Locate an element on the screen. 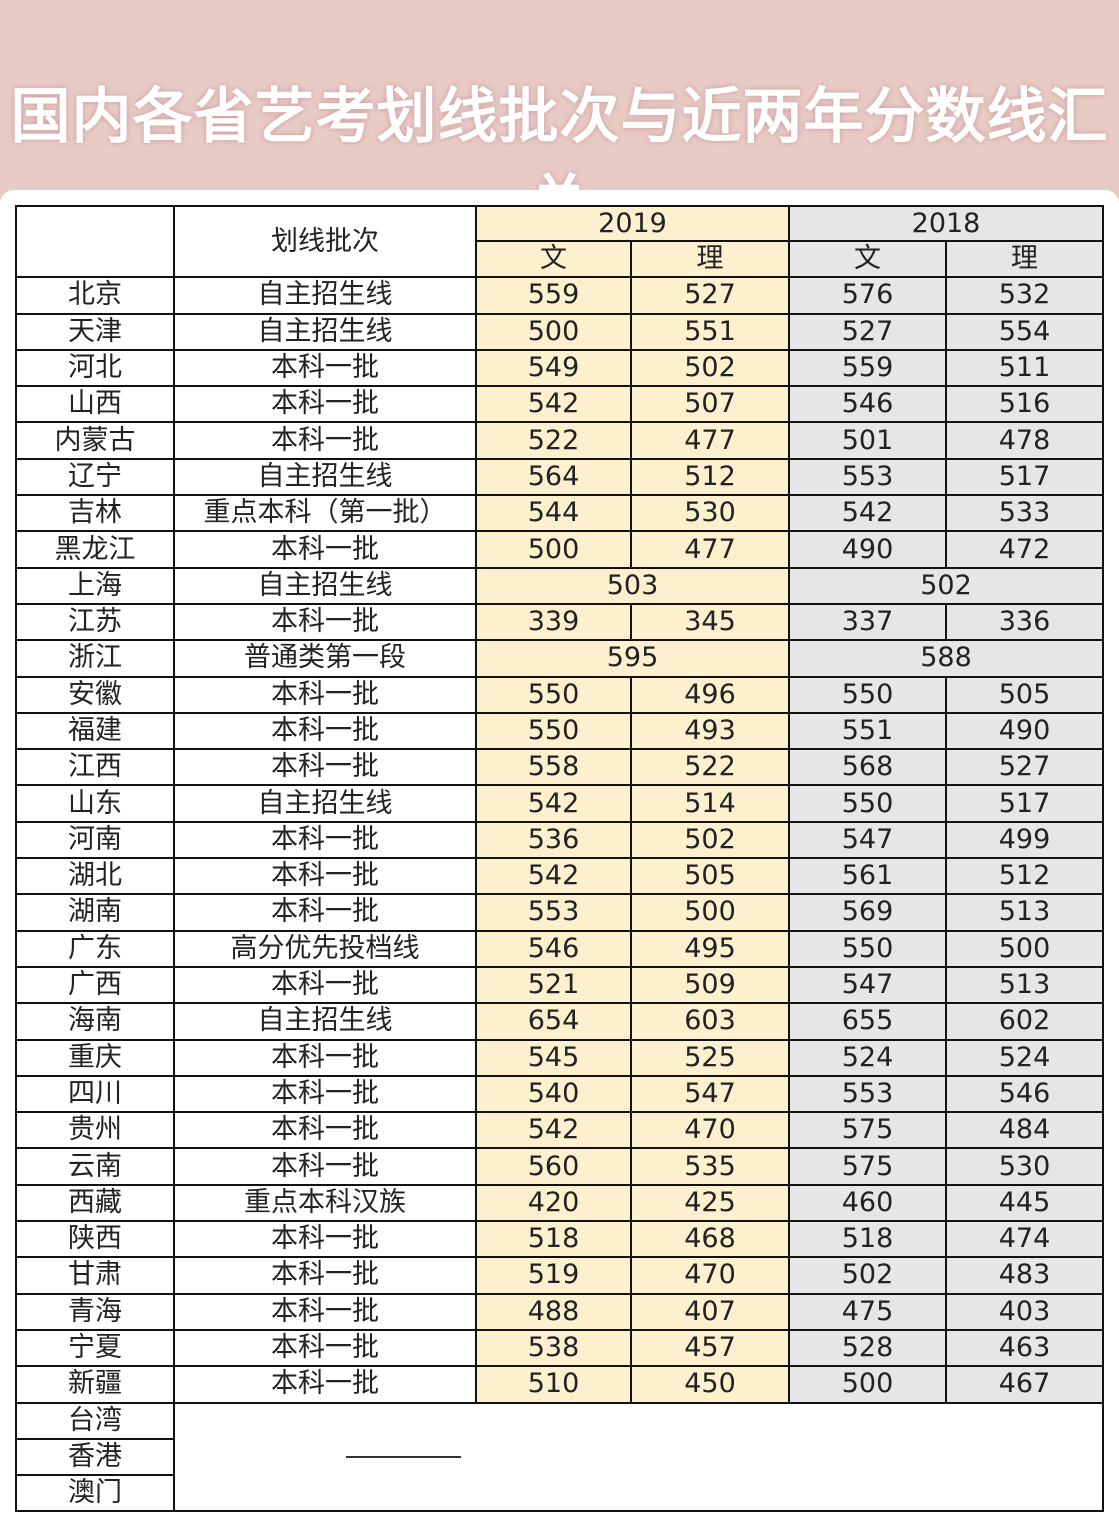  cell-province: 新疆 is located at coordinates (95, 1384).